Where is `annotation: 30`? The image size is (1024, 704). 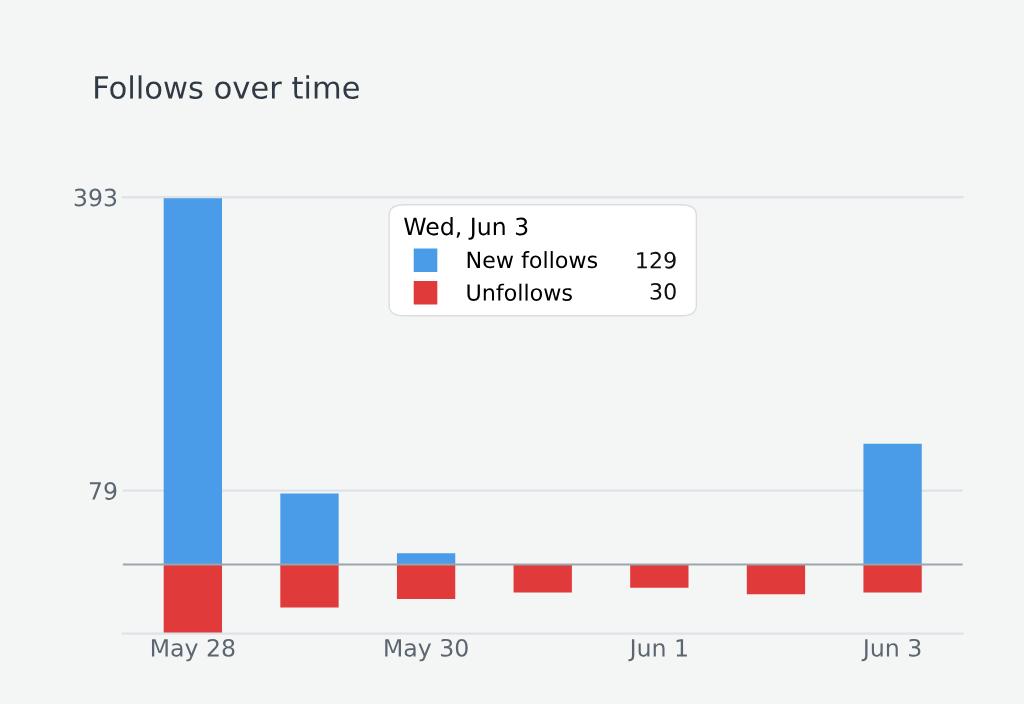
annotation: 30 is located at coordinates (663, 291).